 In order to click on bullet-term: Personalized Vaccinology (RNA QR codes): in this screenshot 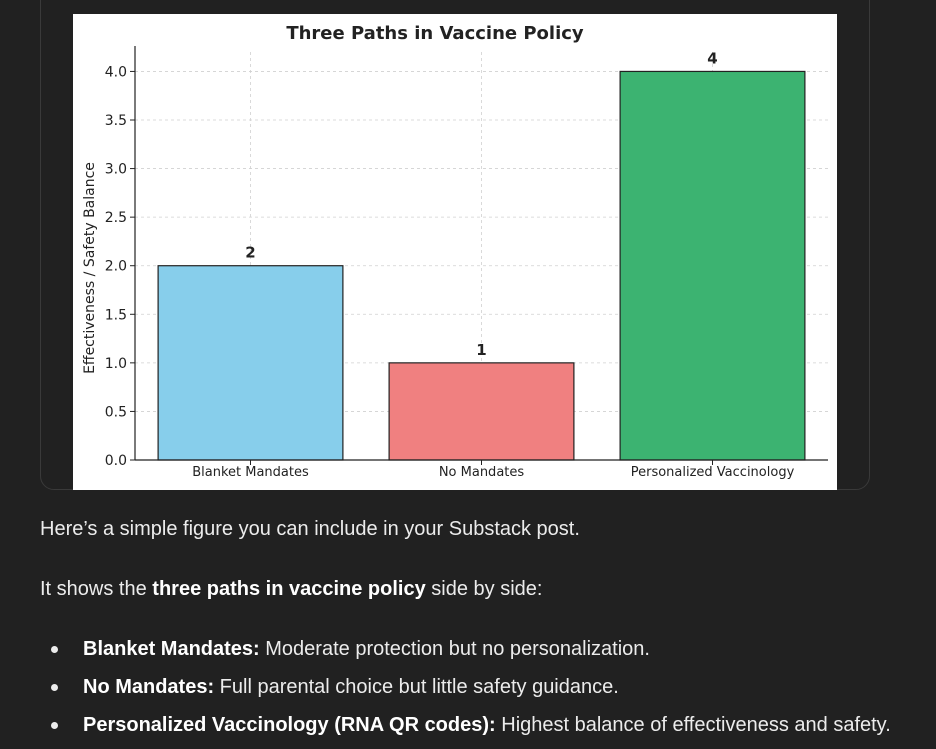, I will do `click(289, 725)`.